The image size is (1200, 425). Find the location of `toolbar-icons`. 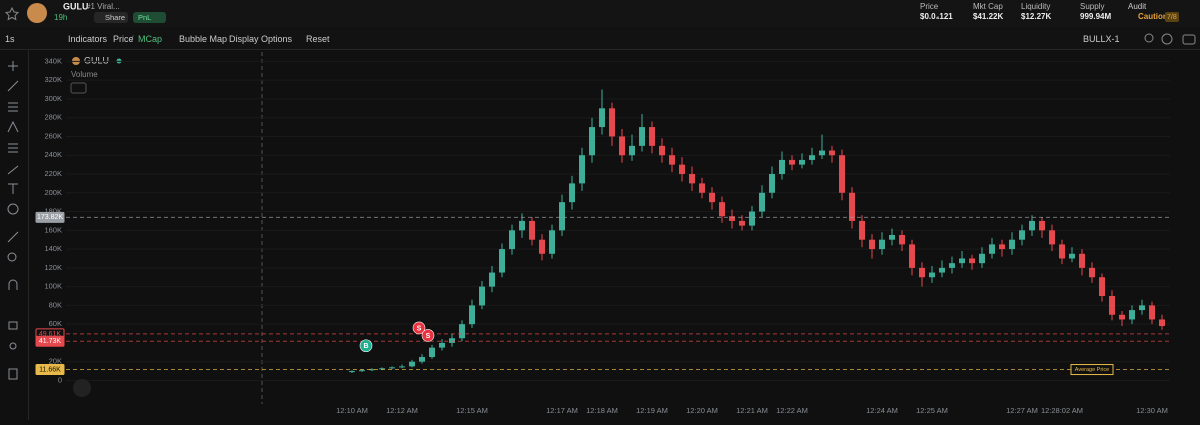

toolbar-icons is located at coordinates (1170, 39).